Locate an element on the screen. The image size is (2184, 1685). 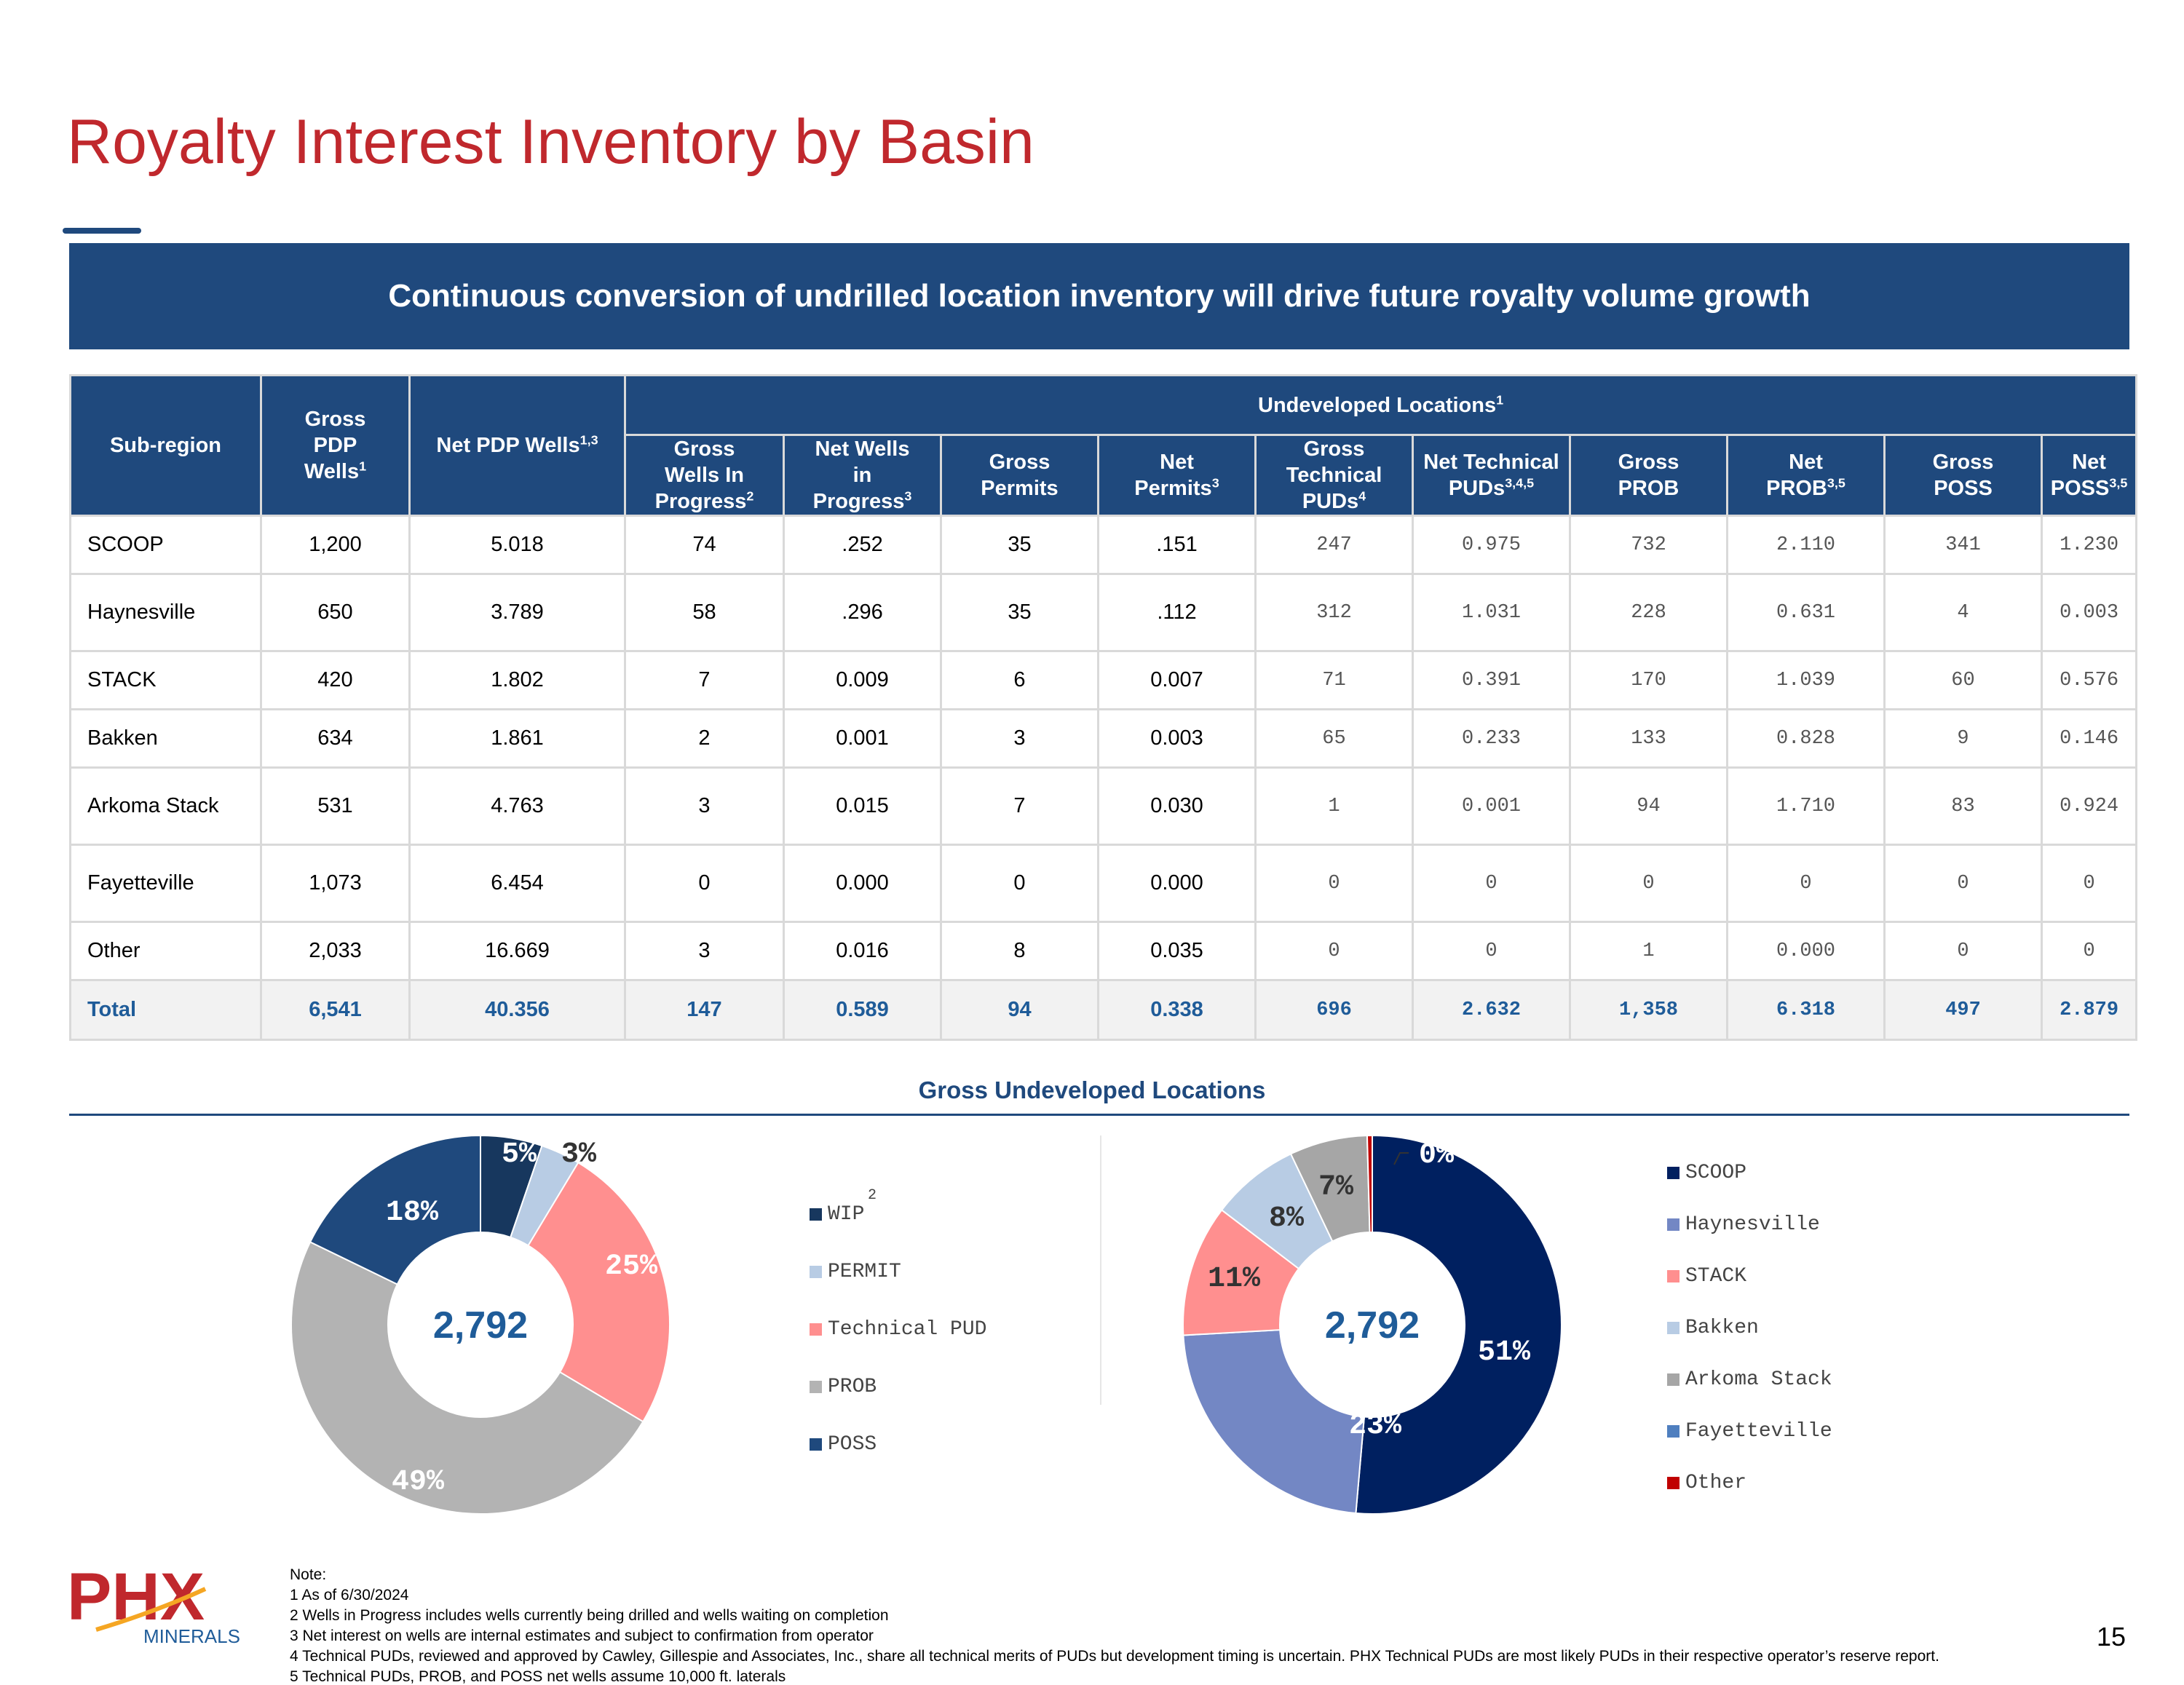
slice-label: 8% is located at coordinates (1287, 1218).